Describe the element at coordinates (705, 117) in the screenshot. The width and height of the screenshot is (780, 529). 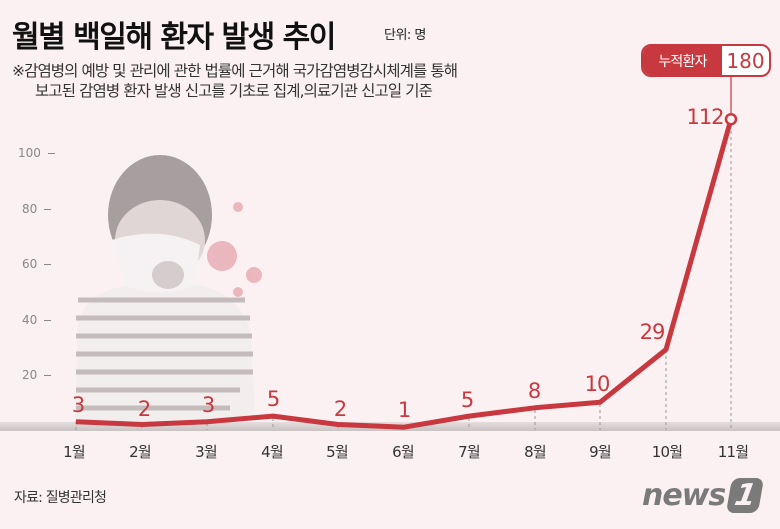
I see `value-label-nov: 112` at that location.